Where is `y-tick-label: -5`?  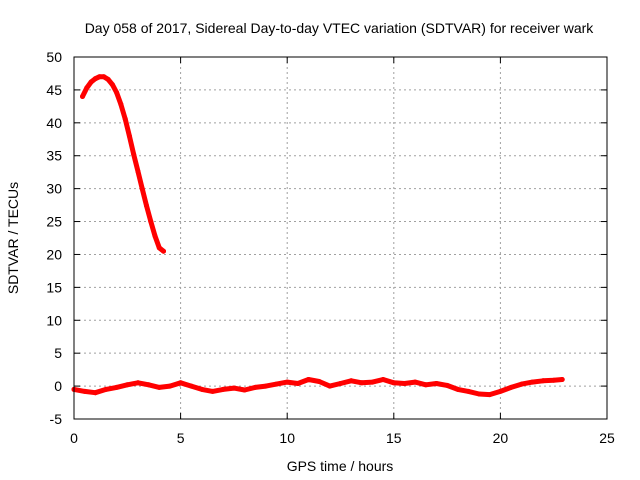
y-tick-label: -5 is located at coordinates (56, 419).